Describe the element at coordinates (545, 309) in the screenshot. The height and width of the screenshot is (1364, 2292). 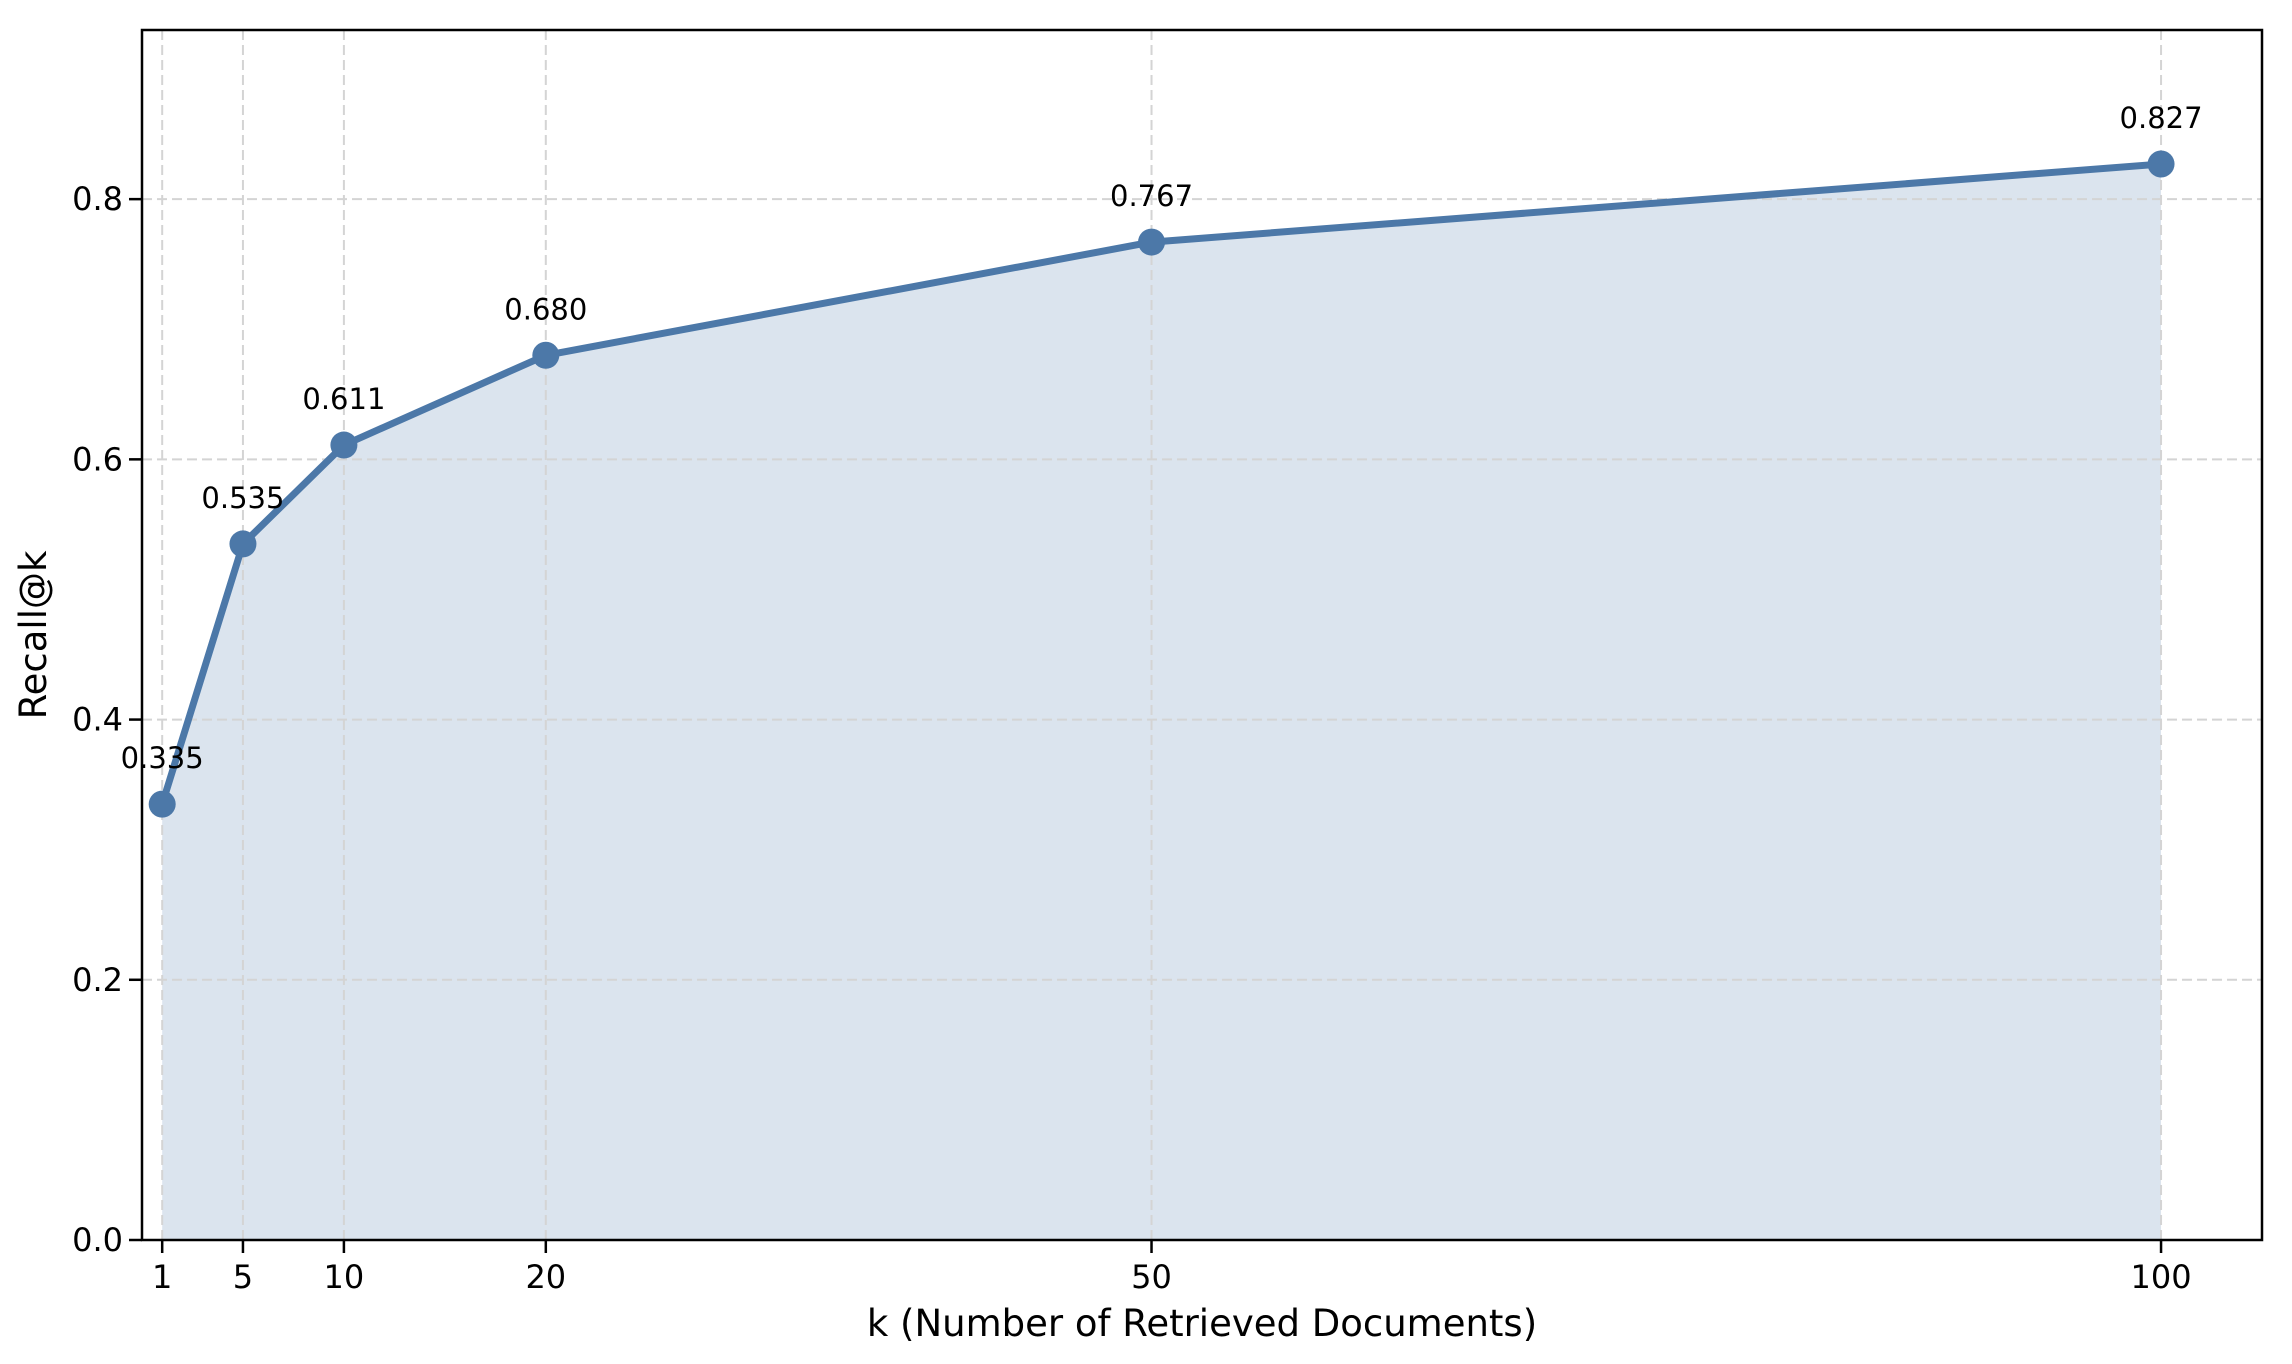
I see `point-value-label: 0.680` at that location.